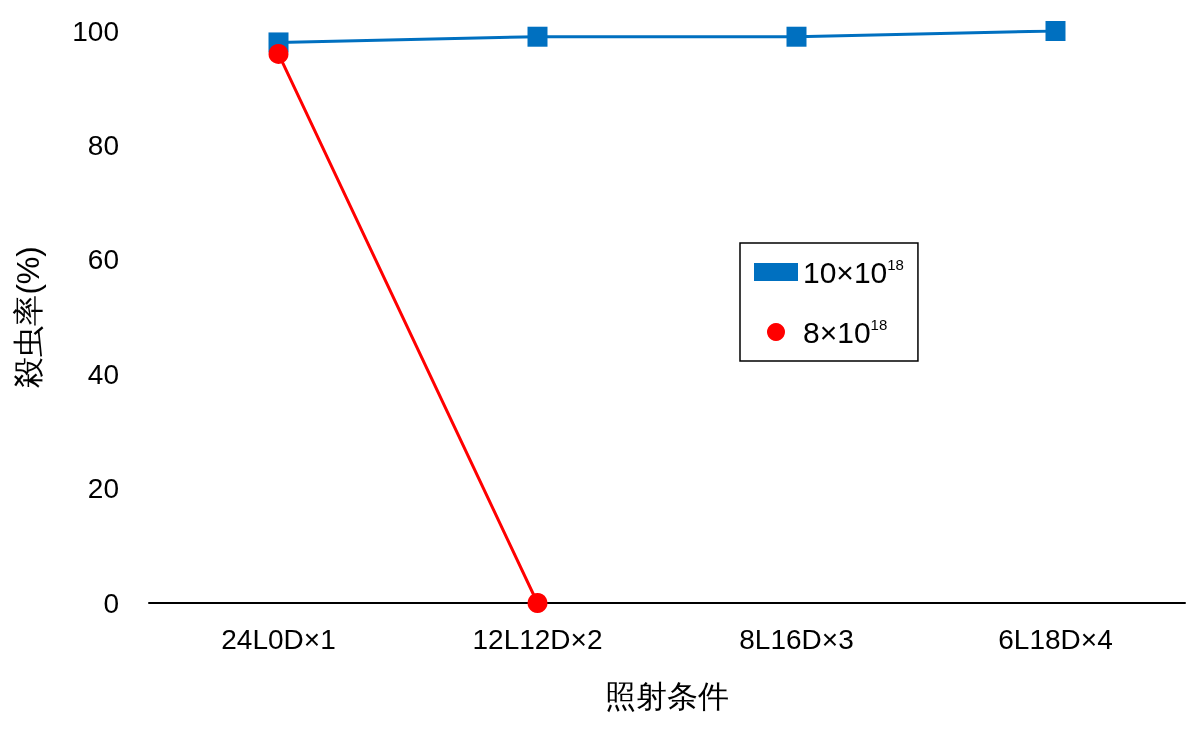 The image size is (1187, 732). What do you see at coordinates (796, 639) in the screenshot?
I see `x-tick-label: 8L16D×3` at bounding box center [796, 639].